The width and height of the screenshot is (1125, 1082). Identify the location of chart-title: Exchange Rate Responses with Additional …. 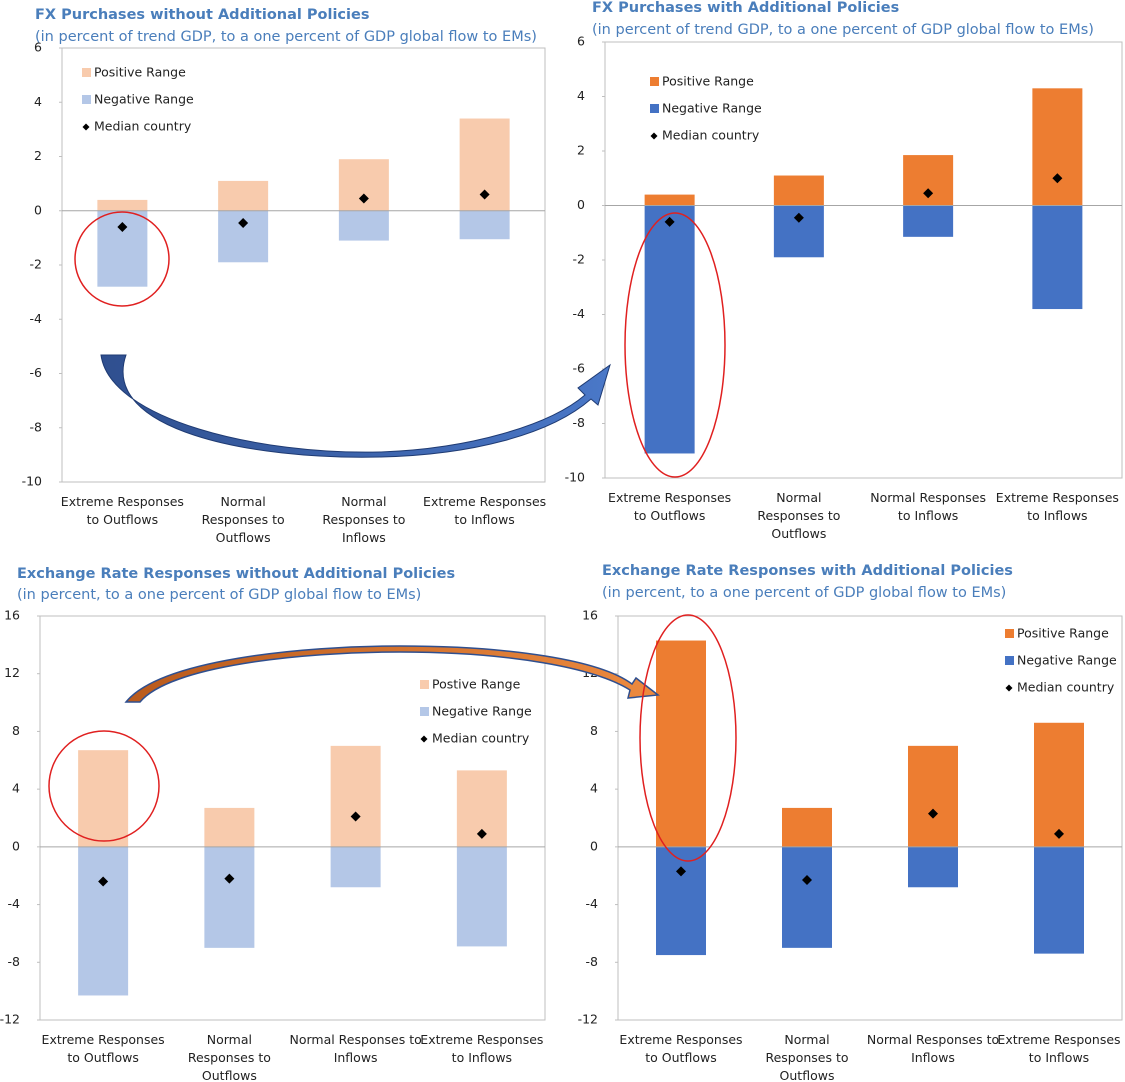
(807, 571).